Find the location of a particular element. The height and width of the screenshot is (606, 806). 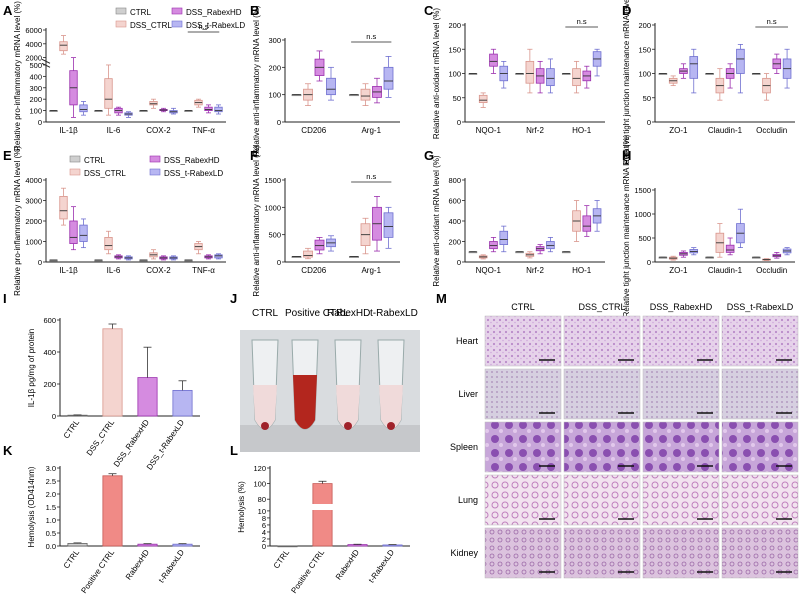

y-tick-label: 2000 is located at coordinates (33, 221).